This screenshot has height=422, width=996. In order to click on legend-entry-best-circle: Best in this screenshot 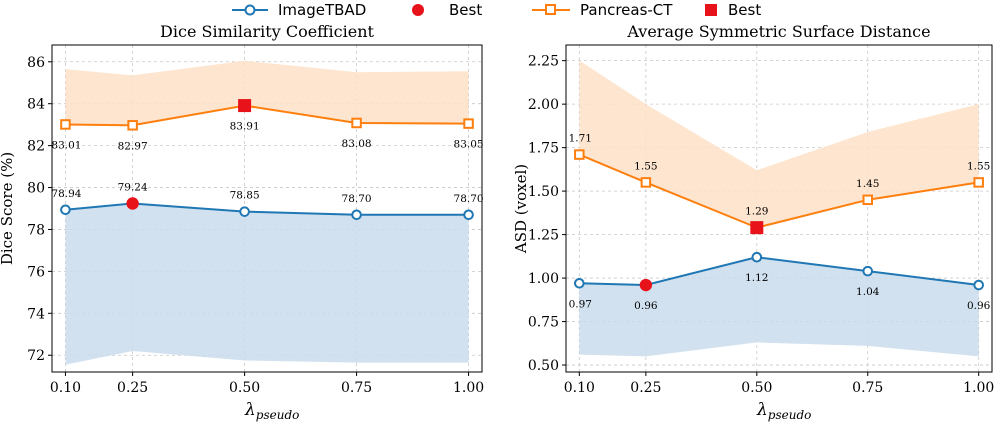, I will do `click(447, 10)`.